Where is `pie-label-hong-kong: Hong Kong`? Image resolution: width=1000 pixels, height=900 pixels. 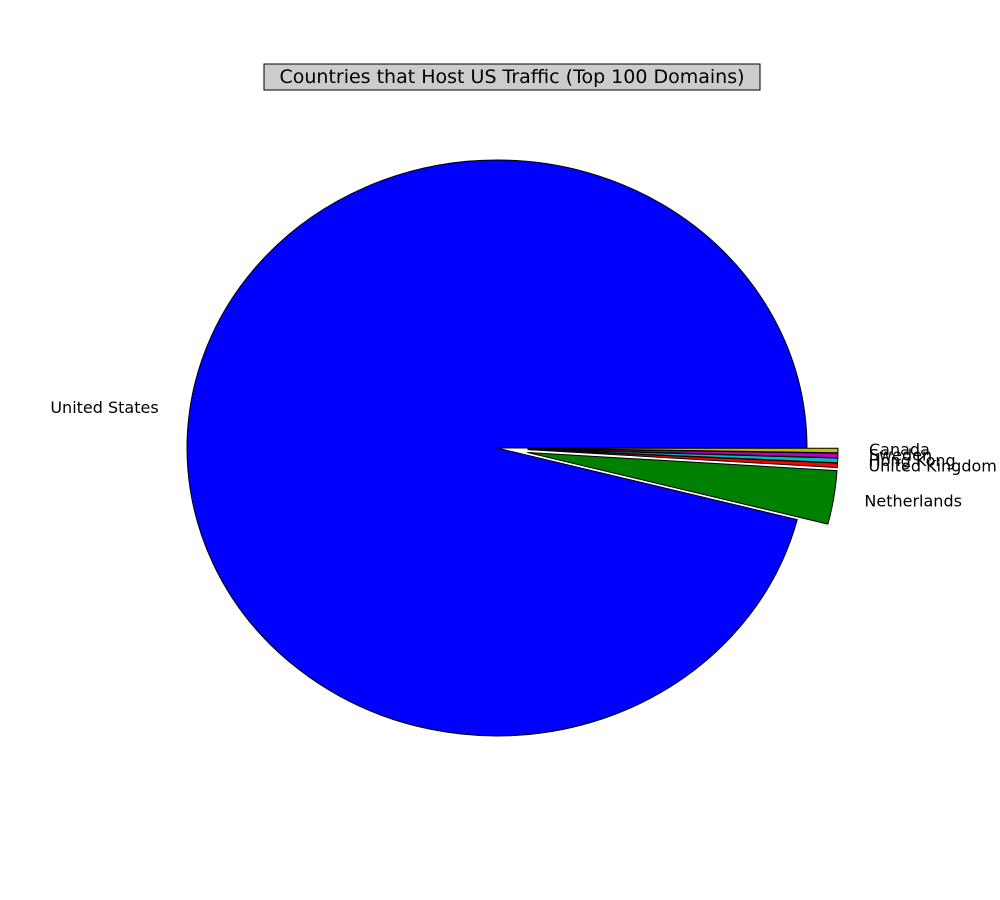
pie-label-hong-kong: Hong Kong is located at coordinates (912, 460).